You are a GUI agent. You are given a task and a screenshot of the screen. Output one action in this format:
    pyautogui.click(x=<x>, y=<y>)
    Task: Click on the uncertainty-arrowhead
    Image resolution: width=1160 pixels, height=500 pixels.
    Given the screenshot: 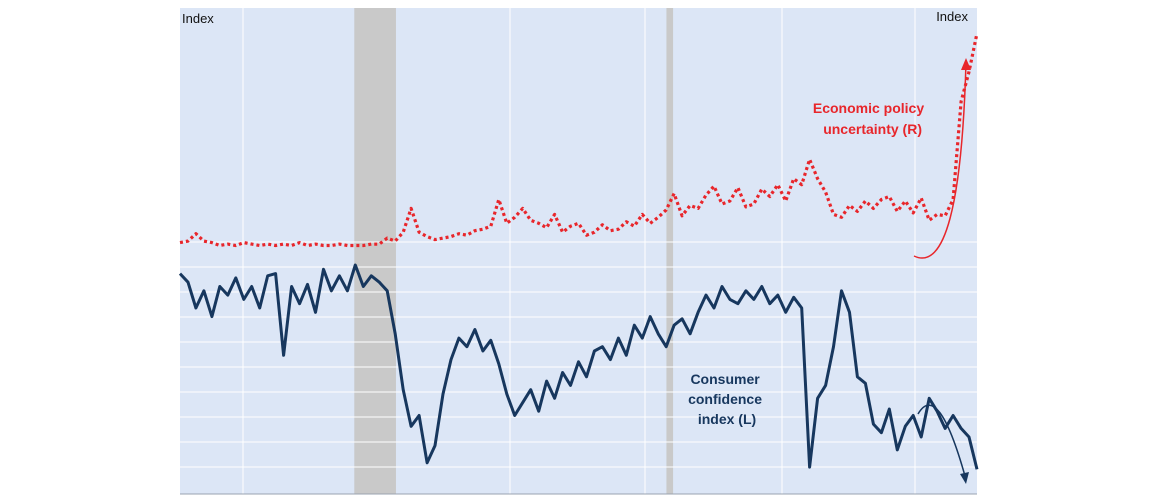 What is the action you would take?
    pyautogui.click(x=966, y=64)
    